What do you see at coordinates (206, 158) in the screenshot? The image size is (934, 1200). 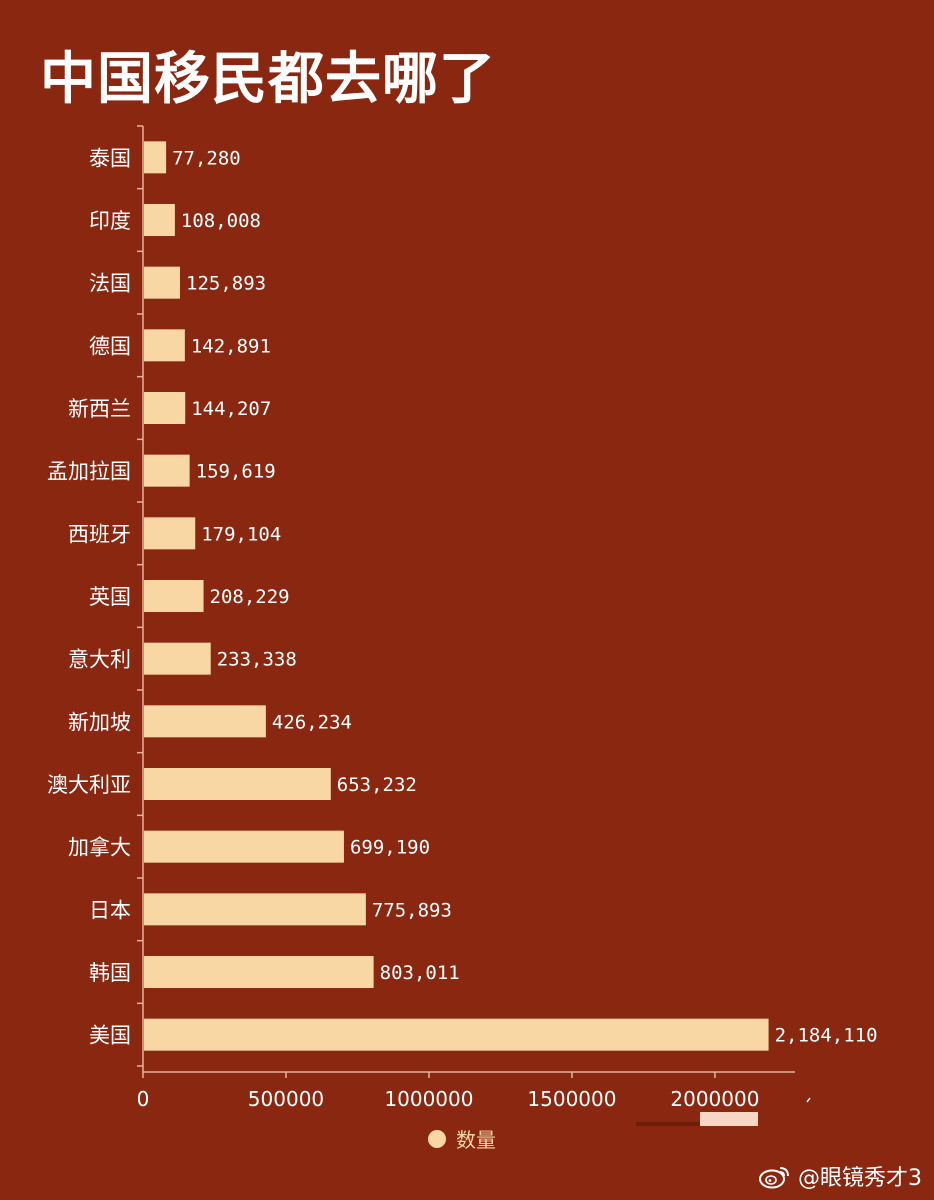 I see `value-label: 77,280` at bounding box center [206, 158].